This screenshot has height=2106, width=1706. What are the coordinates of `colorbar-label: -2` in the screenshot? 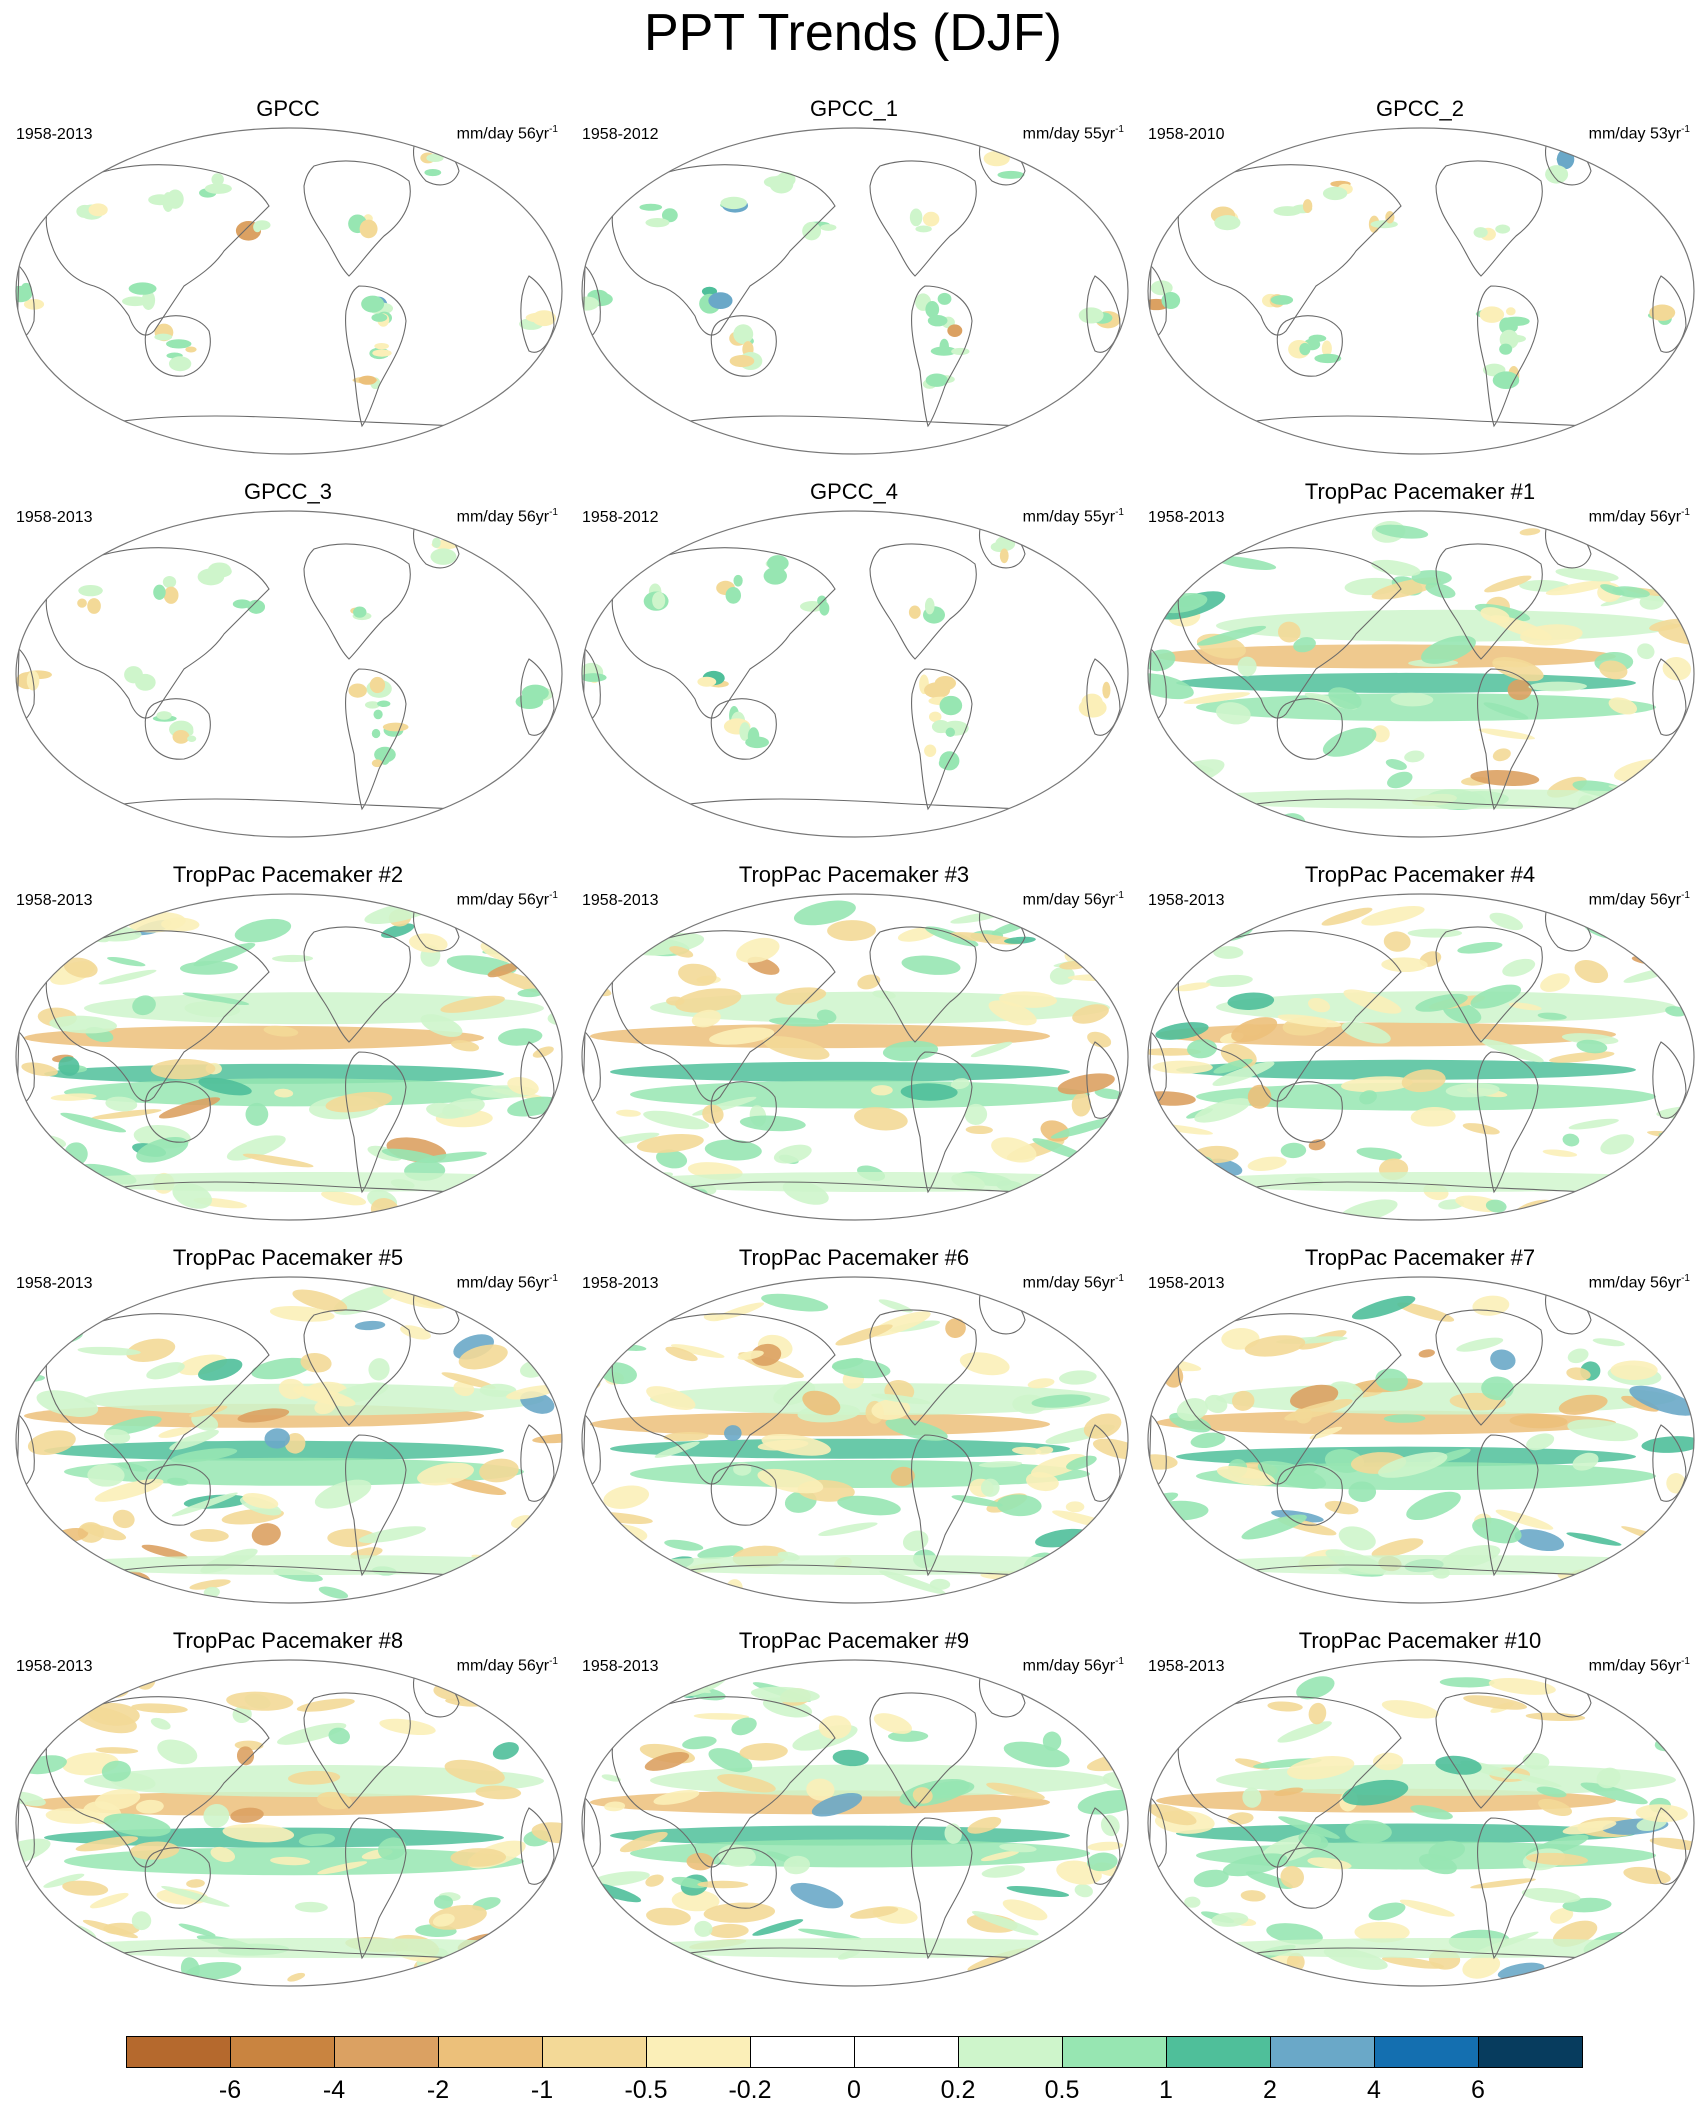 It's located at (438, 2090).